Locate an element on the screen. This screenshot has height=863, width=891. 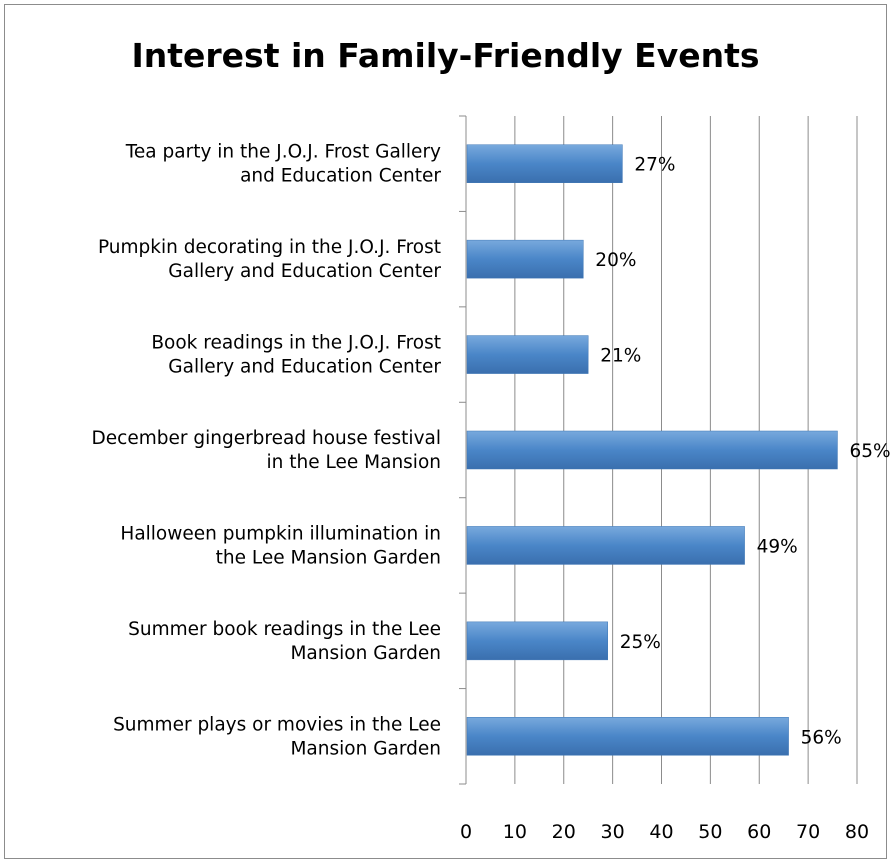
x-tick-label: 10 is located at coordinates (515, 832).